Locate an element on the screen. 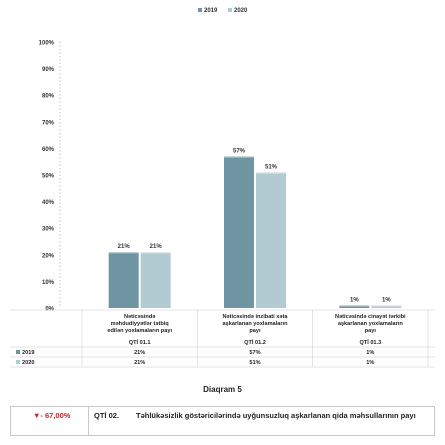 The width and height of the screenshot is (445, 445). category-code: QTİ 01.1 is located at coordinates (140, 342).